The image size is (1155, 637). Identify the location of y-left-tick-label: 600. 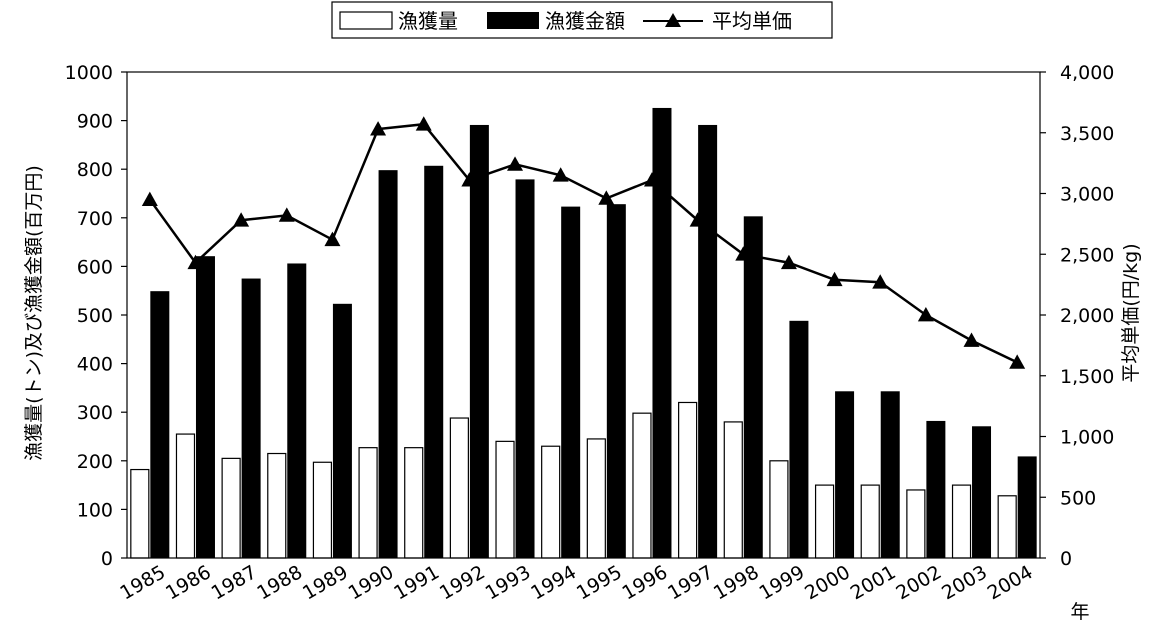
(95, 267).